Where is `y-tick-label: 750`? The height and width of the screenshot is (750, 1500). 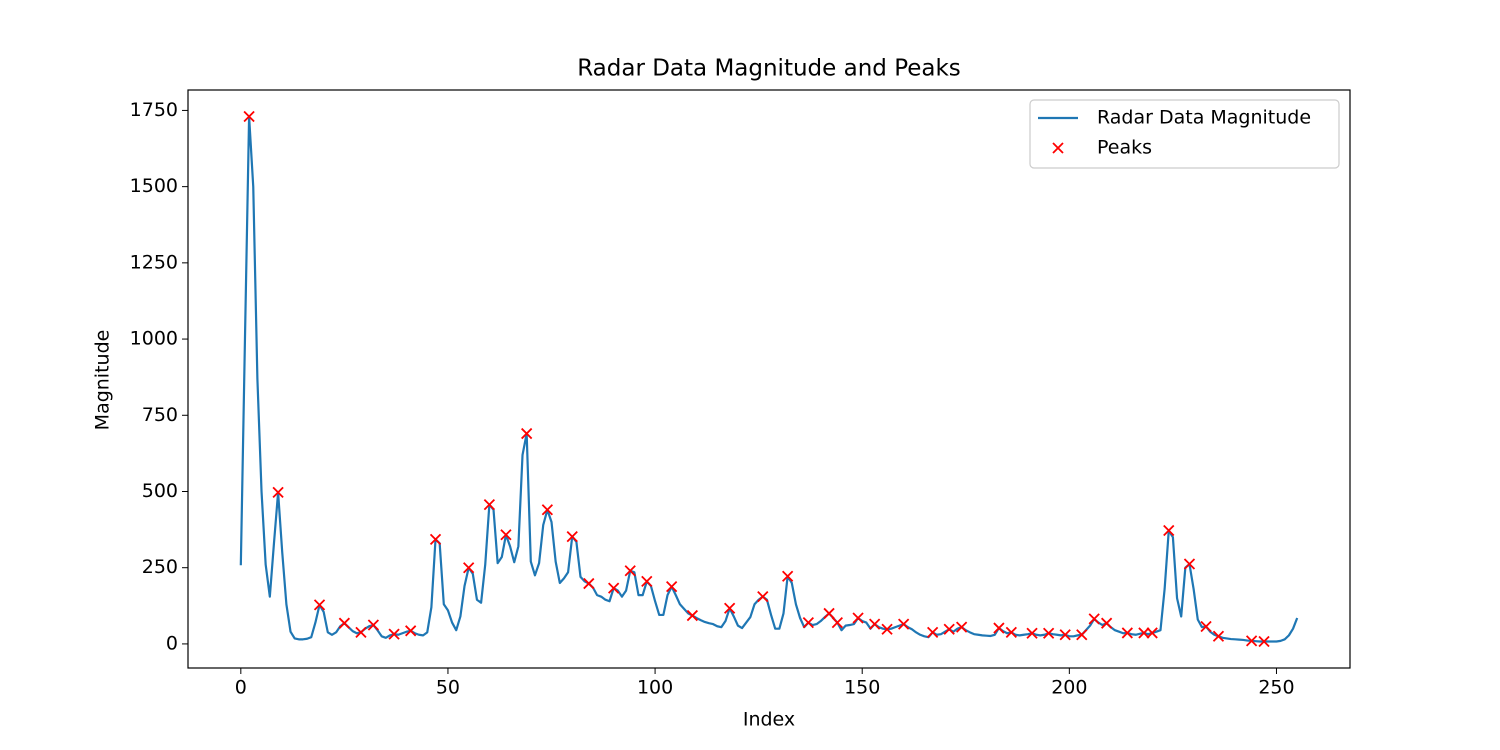 y-tick-label: 750 is located at coordinates (160, 415).